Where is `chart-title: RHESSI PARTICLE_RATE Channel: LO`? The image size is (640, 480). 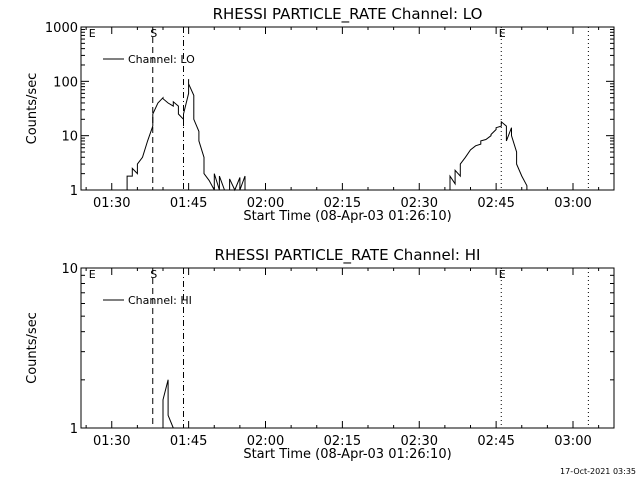 chart-title: RHESSI PARTICLE_RATE Channel: LO is located at coordinates (348, 14).